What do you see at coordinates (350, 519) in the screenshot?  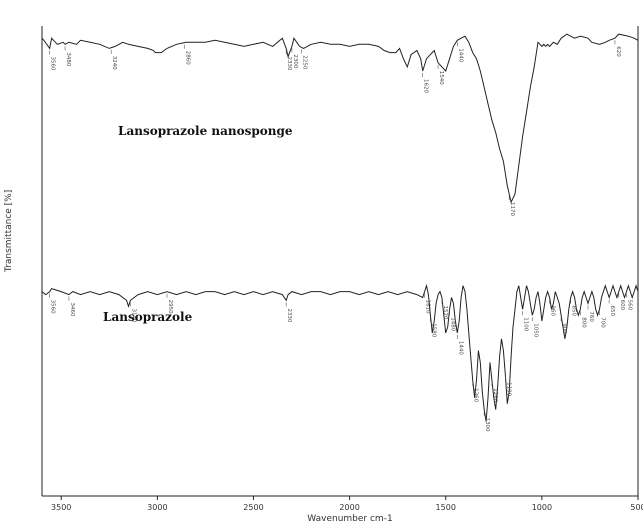 I see `x-axis-title: Wavenumber cm-1` at bounding box center [350, 519].